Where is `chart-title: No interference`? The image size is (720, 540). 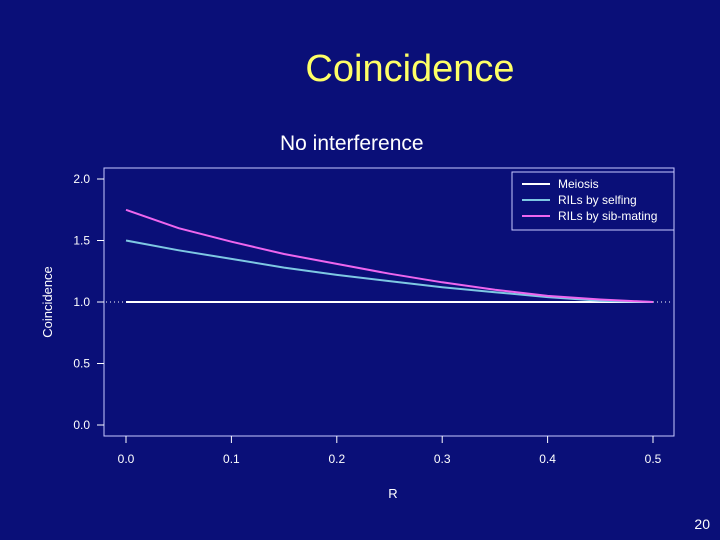 chart-title: No interference is located at coordinates (352, 143).